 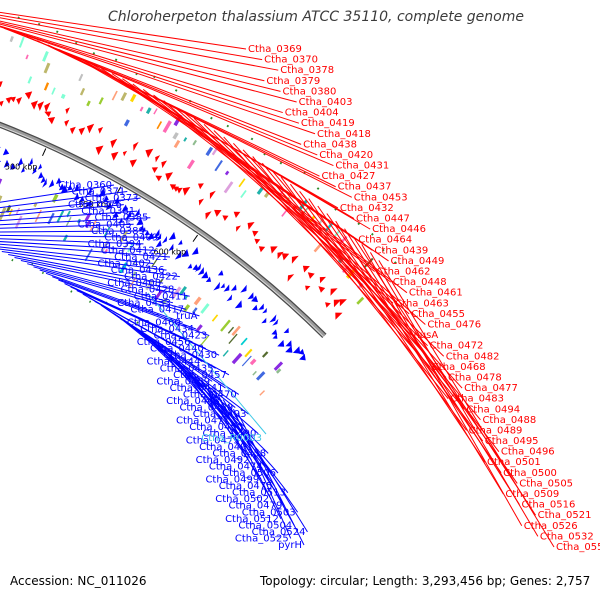 I want to click on gene-label: Ctha_0405, so click(x=105, y=224).